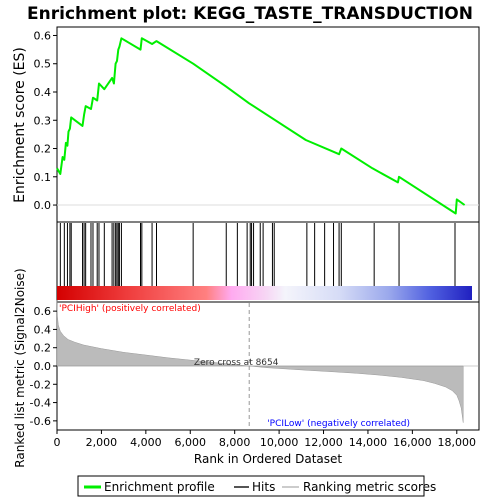 The width and height of the screenshot is (500, 500). I want to click on x-tick-label: 14,000, so click(368, 442).